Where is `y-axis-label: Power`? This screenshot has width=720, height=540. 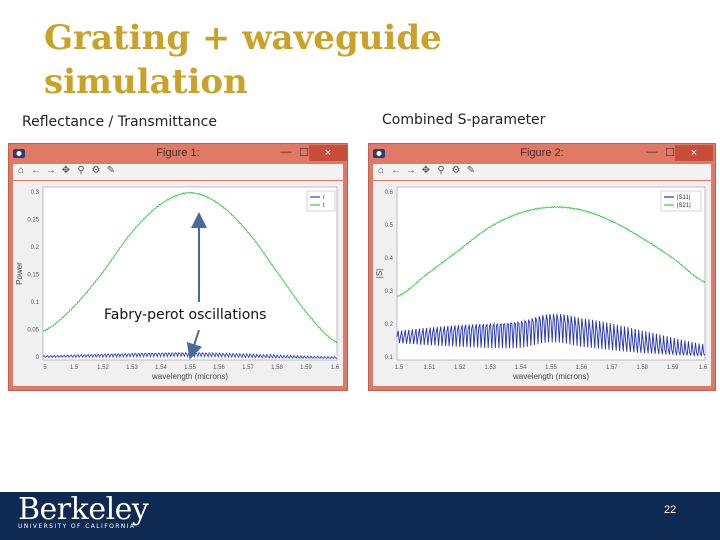
y-axis-label: Power is located at coordinates (19, 273).